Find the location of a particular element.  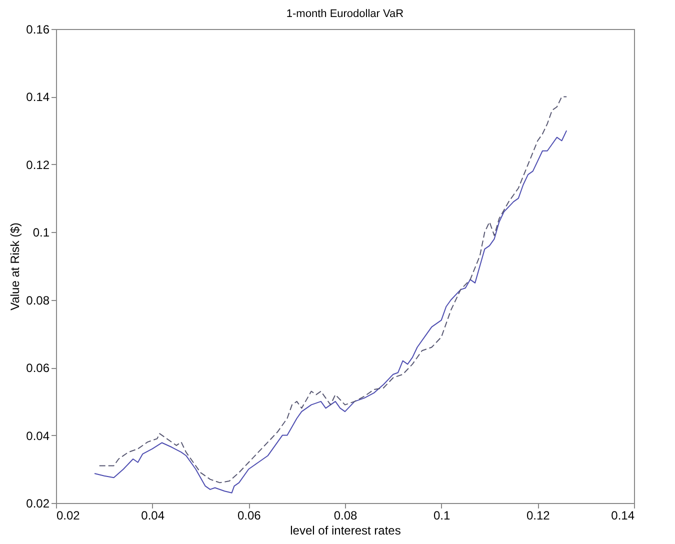

x-tick-label: 0.14 is located at coordinates (623, 515).